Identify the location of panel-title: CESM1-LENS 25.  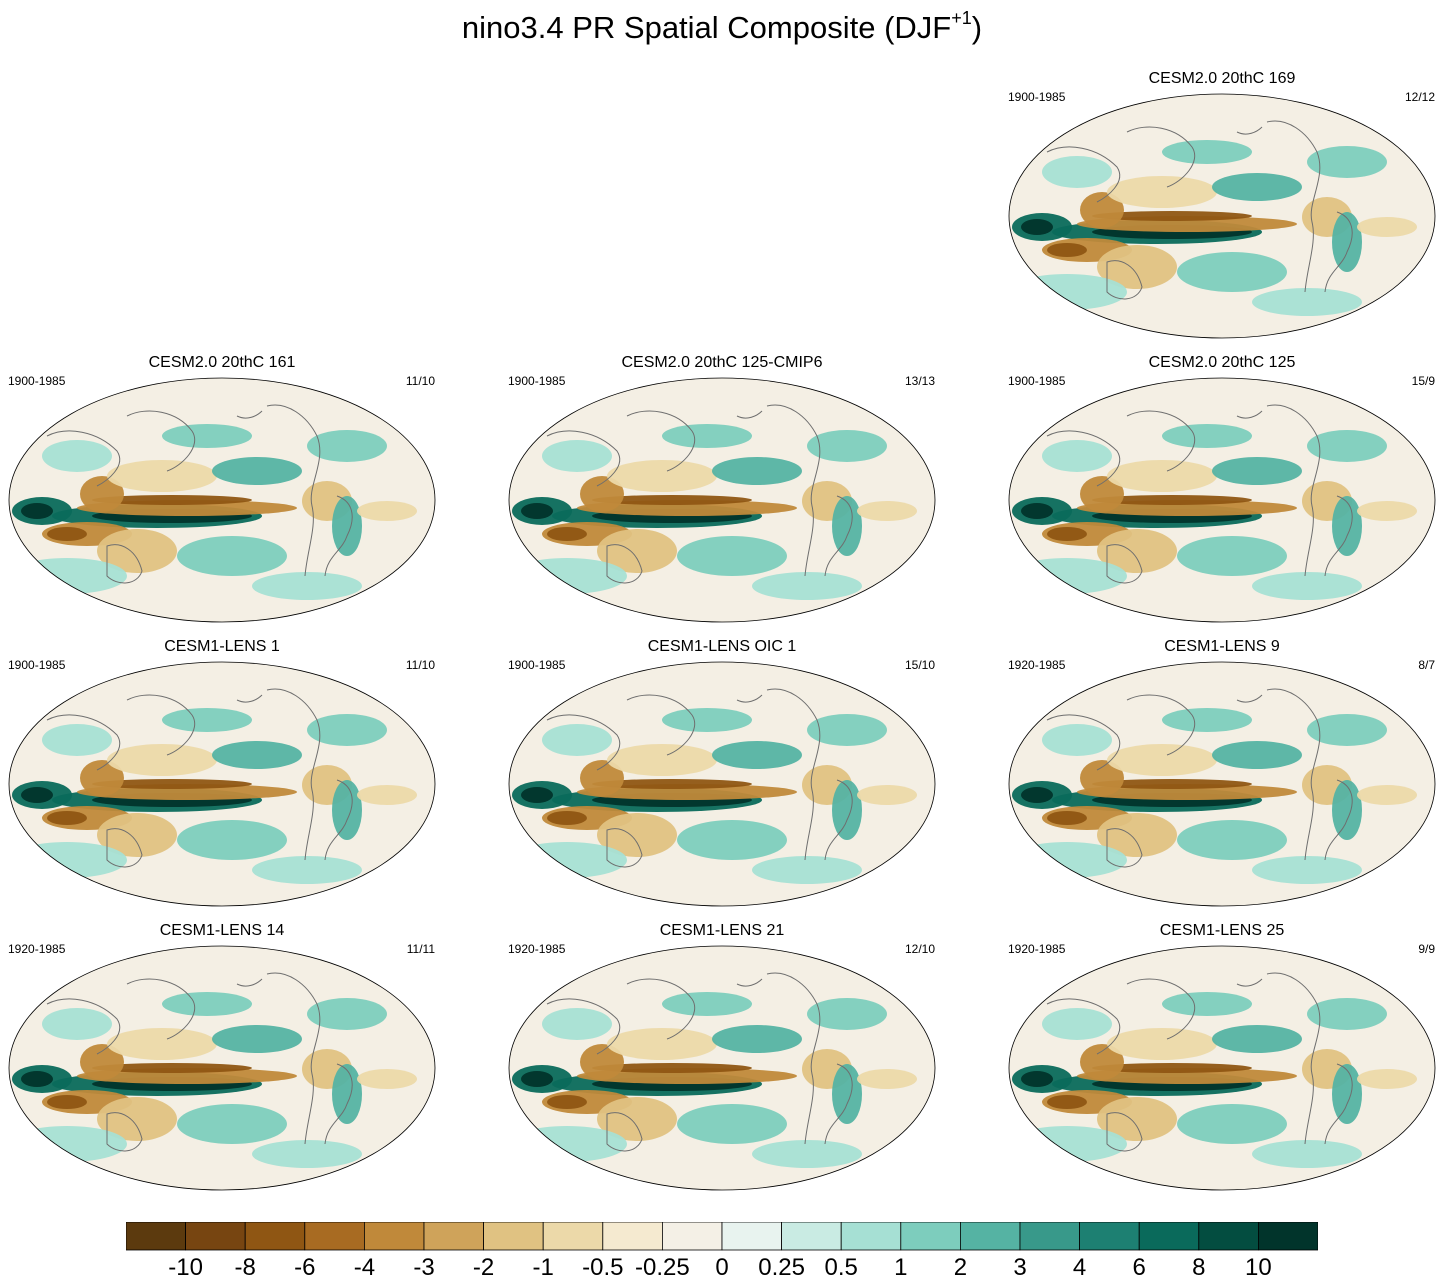
(1222, 930).